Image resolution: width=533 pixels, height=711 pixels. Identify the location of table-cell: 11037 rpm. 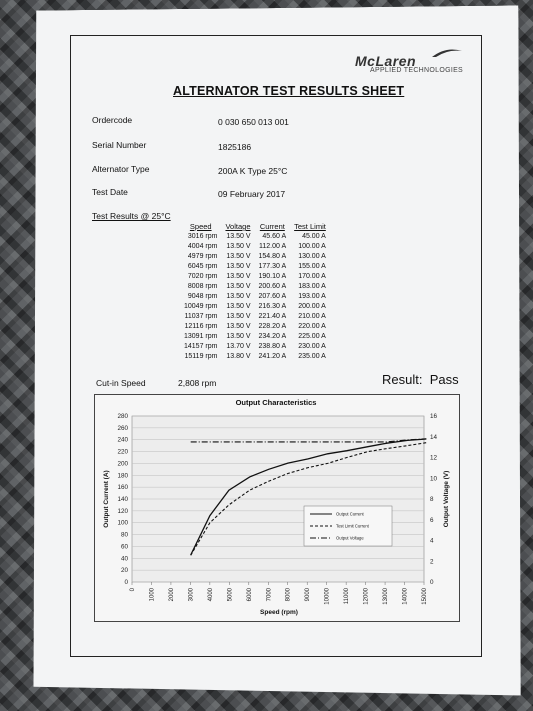
(201, 316).